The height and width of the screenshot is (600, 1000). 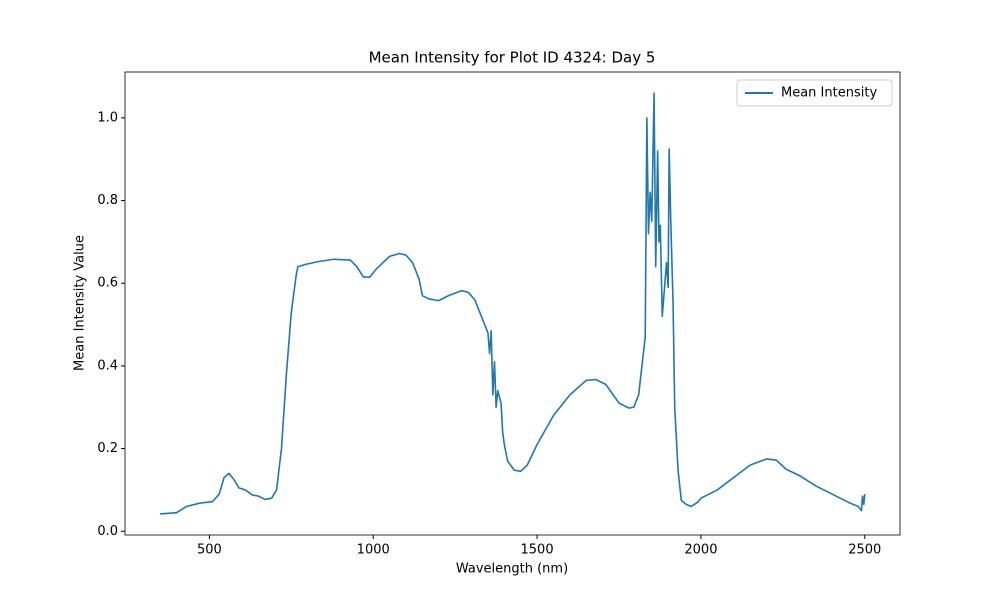 What do you see at coordinates (829, 93) in the screenshot?
I see `legend-label: Mean Intensity` at bounding box center [829, 93].